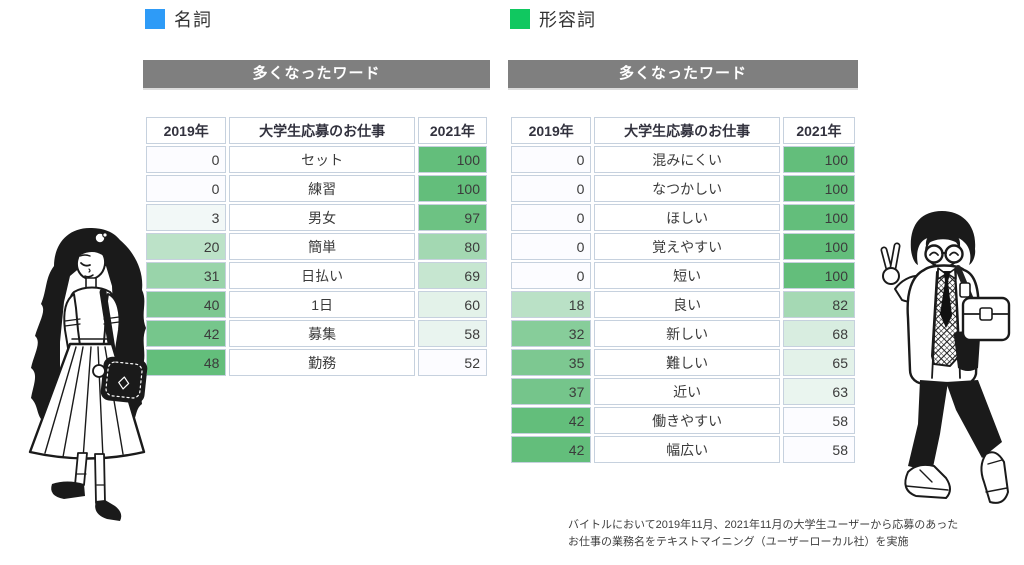 The width and height of the screenshot is (1024, 565). Describe the element at coordinates (818, 333) in the screenshot. I see `cell-2021: 68` at that location.